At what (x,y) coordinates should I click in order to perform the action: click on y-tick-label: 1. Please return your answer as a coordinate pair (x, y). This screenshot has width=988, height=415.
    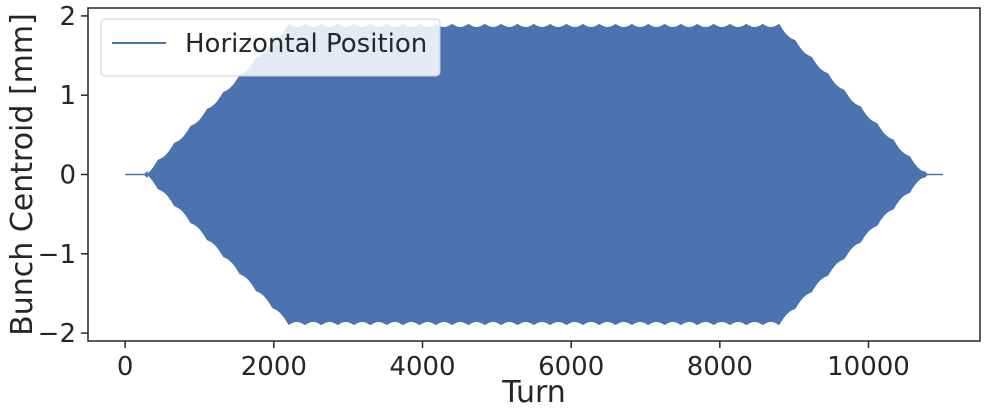
    Looking at the image, I should click on (67, 96).